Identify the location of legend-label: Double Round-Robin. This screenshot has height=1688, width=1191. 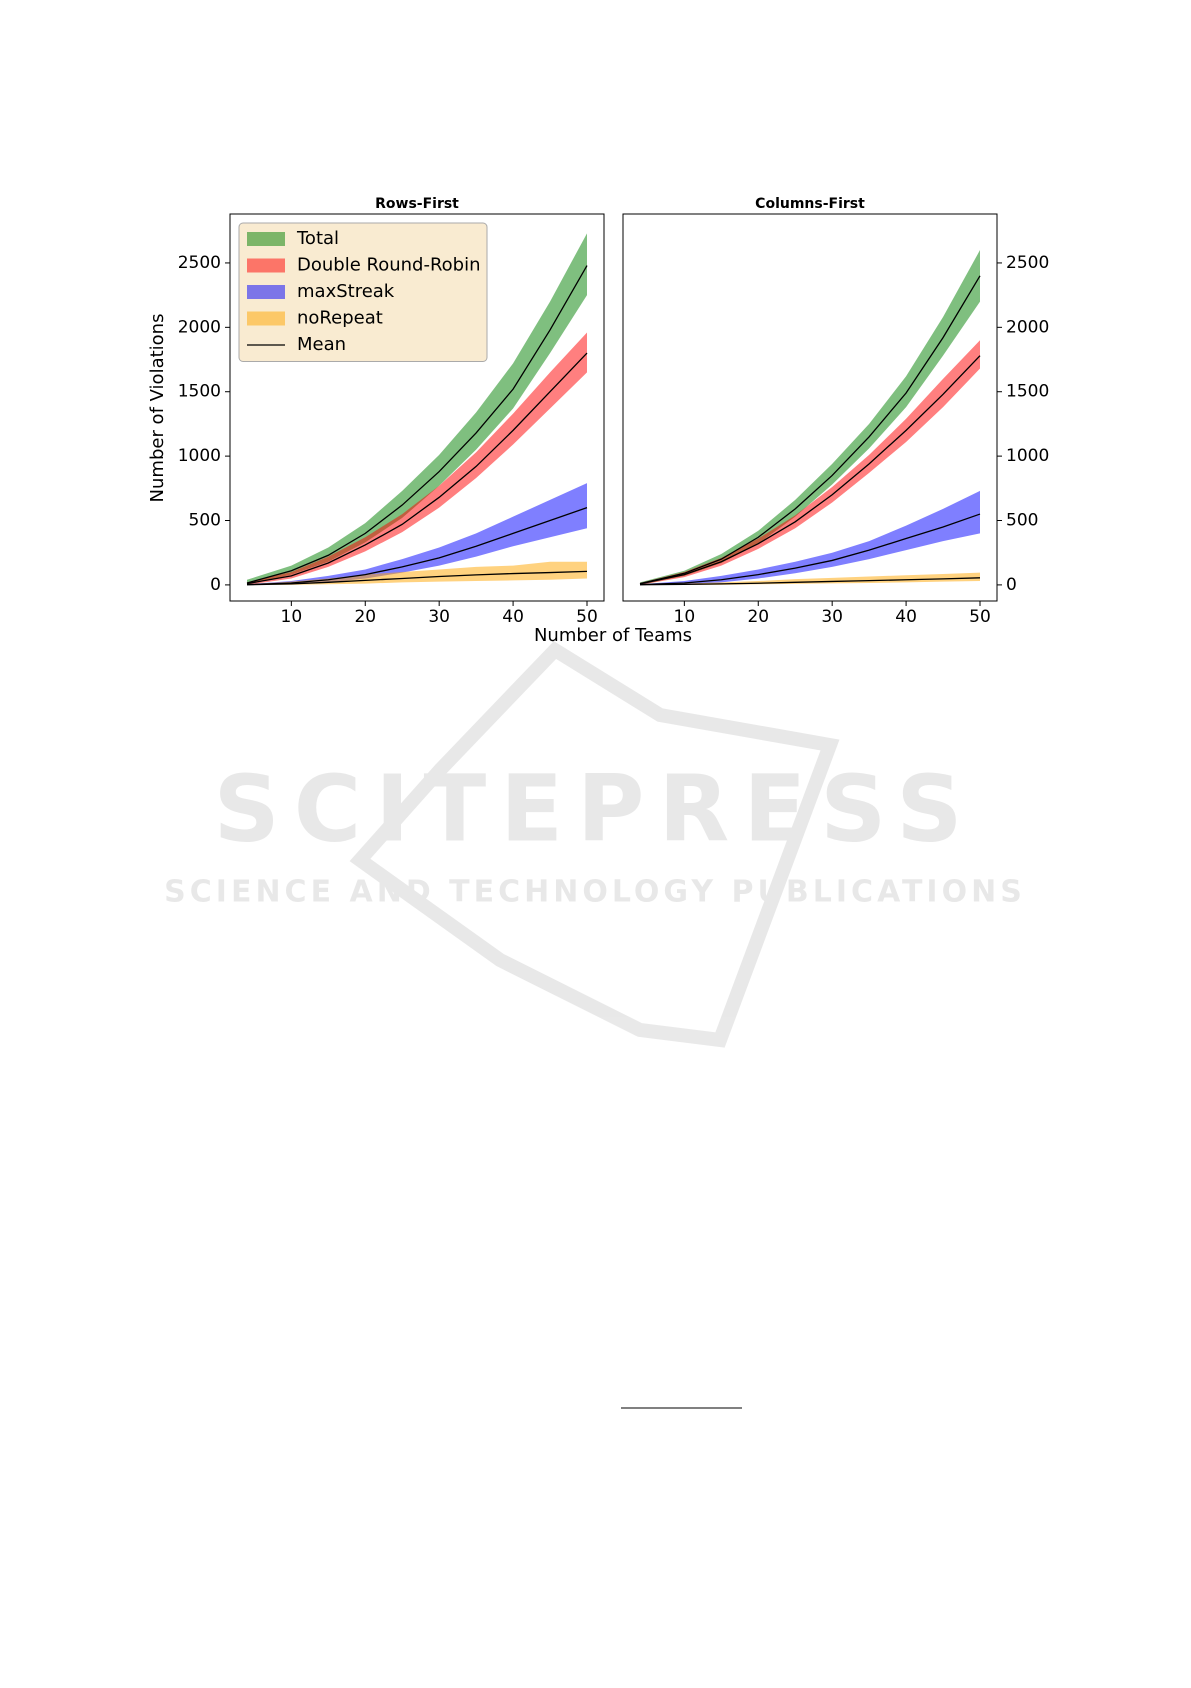
(389, 265).